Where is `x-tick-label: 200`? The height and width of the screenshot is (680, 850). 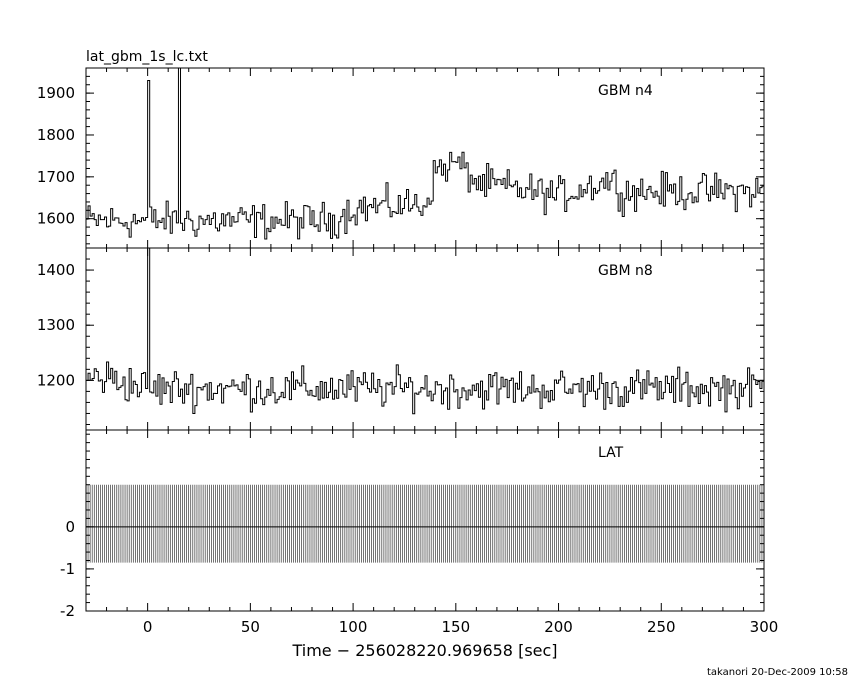 x-tick-label: 200 is located at coordinates (558, 627).